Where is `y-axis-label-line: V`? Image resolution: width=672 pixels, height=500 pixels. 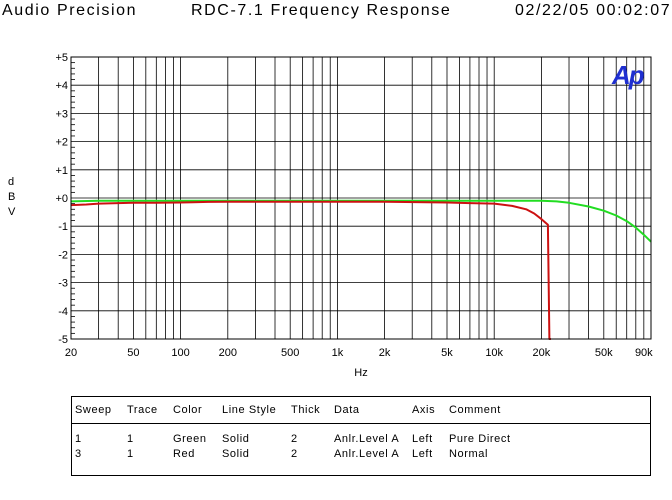 y-axis-label-line: V is located at coordinates (12, 212).